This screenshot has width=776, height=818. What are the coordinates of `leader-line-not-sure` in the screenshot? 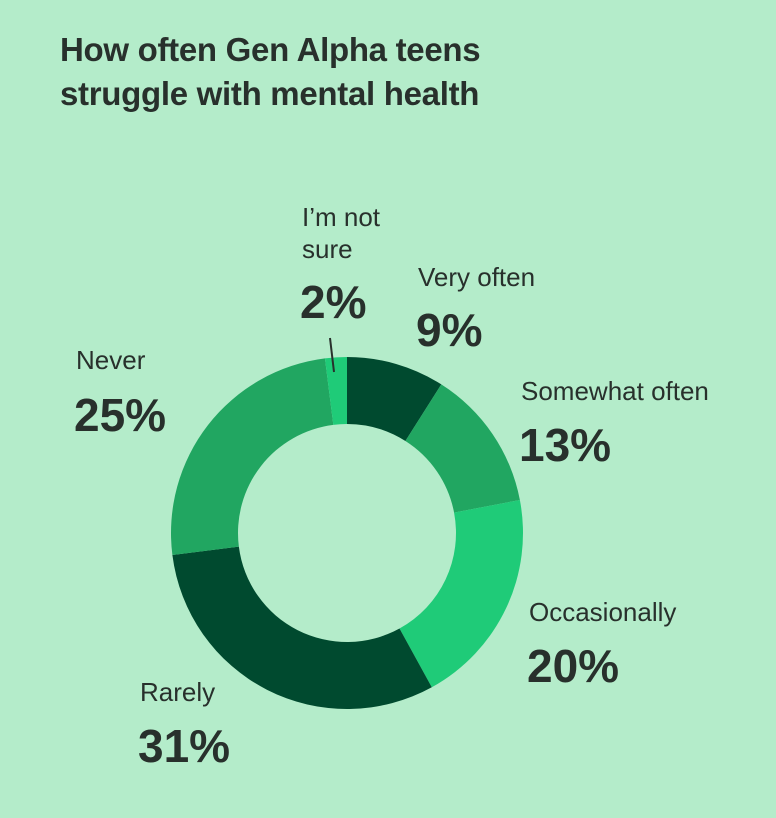 It's located at (332, 355).